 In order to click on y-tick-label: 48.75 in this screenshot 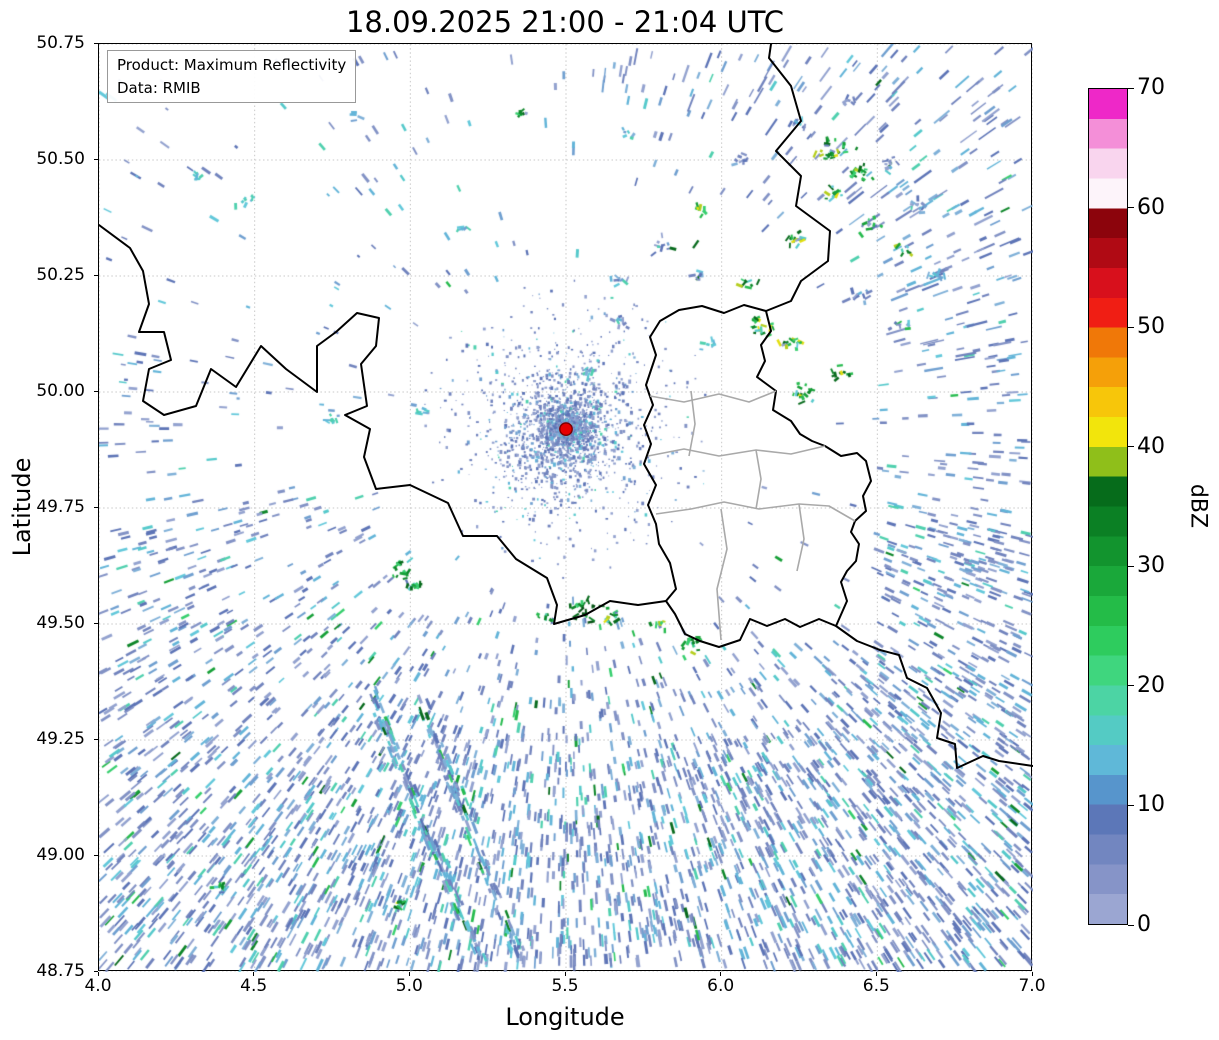, I will do `click(60, 971)`.